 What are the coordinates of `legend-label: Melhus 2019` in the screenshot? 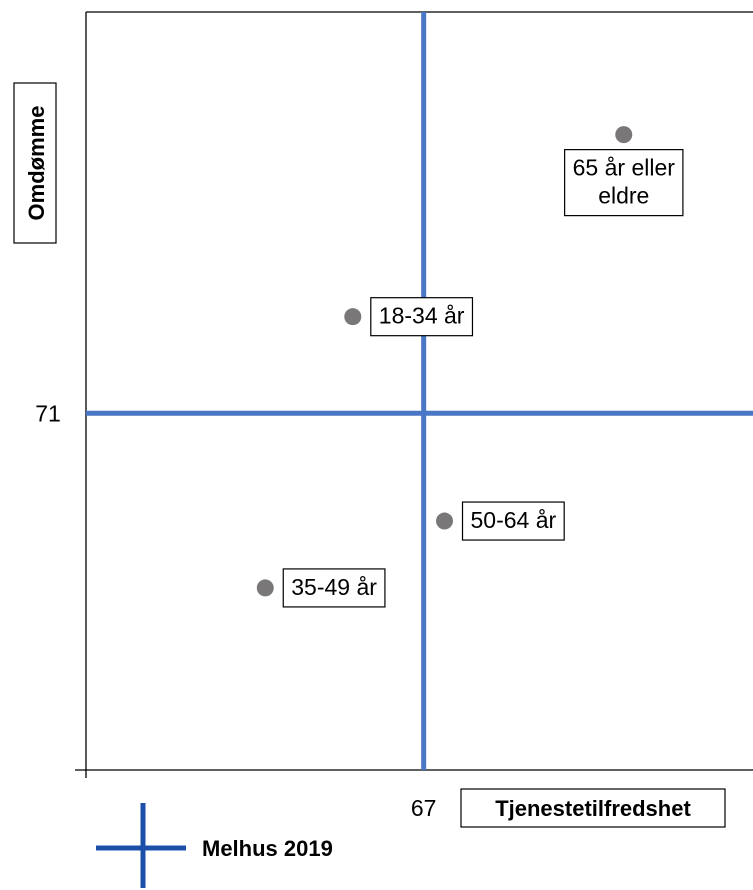 It's located at (267, 848).